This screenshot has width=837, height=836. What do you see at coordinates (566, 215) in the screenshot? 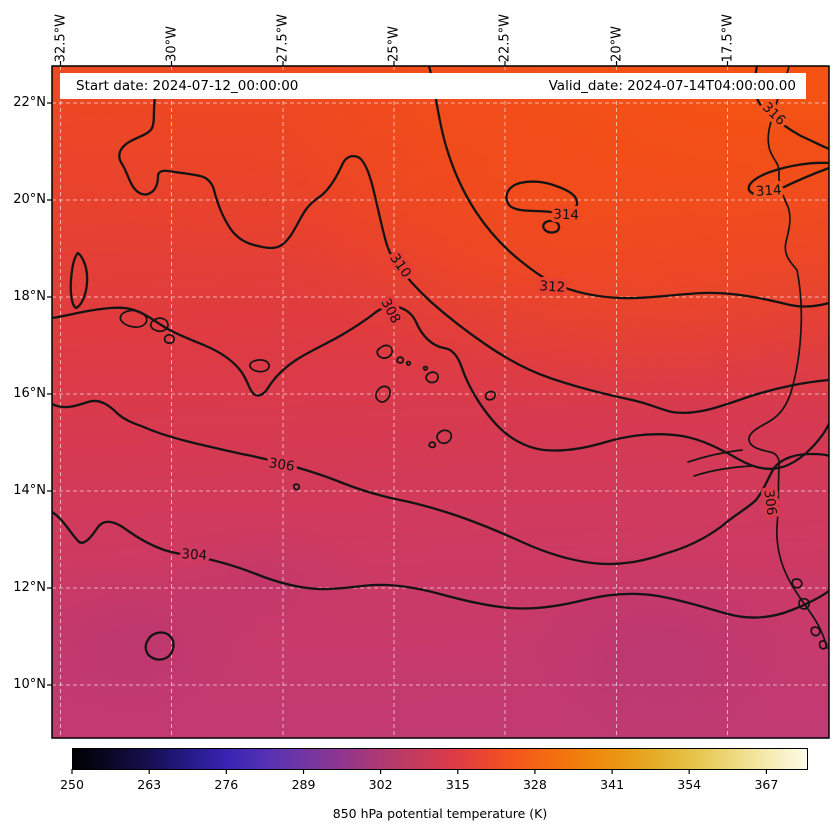
I see `contour-label-314-loop: 314` at bounding box center [566, 215].